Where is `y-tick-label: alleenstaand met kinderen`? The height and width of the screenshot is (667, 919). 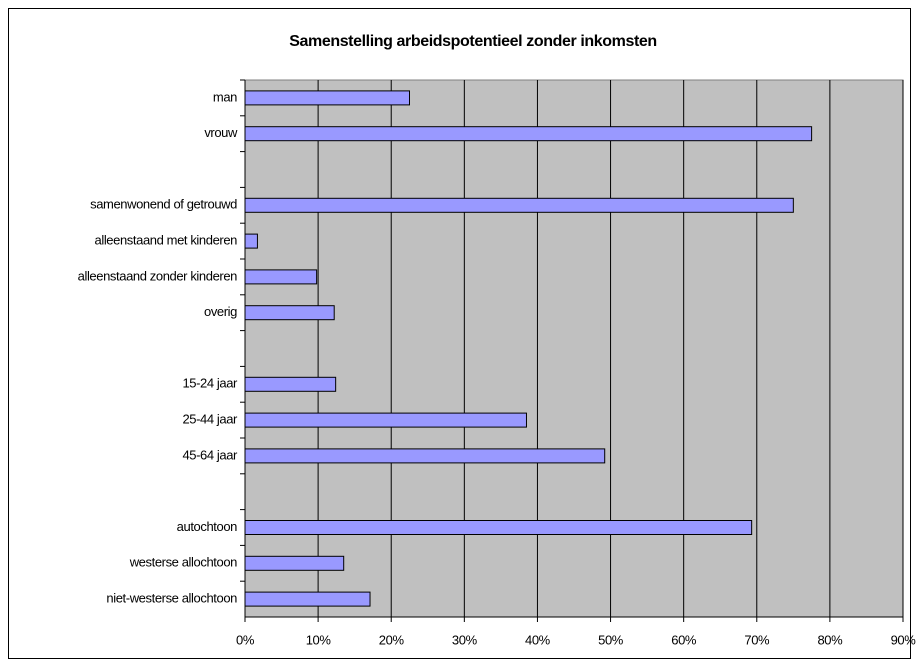
y-tick-label: alleenstaand met kinderen is located at coordinates (166, 240).